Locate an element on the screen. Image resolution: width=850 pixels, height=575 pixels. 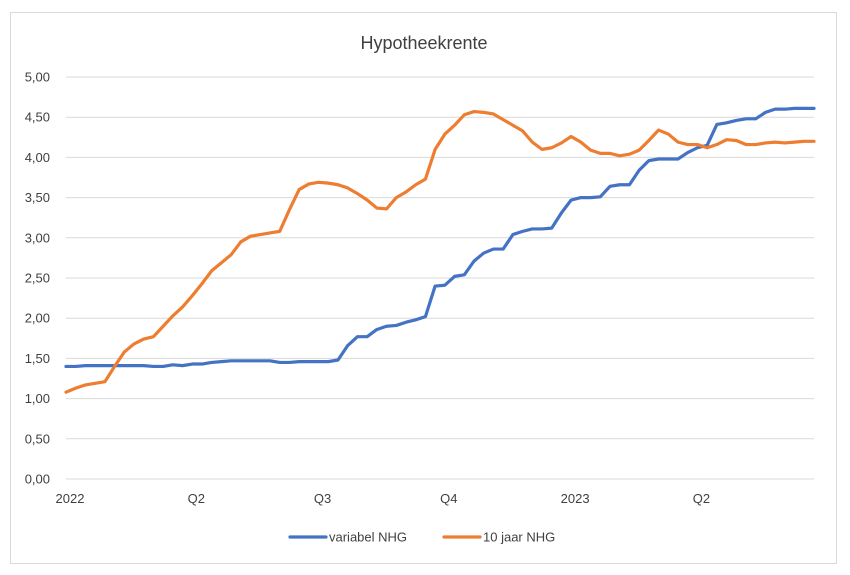
x-tick-label: Q3 is located at coordinates (322, 498).